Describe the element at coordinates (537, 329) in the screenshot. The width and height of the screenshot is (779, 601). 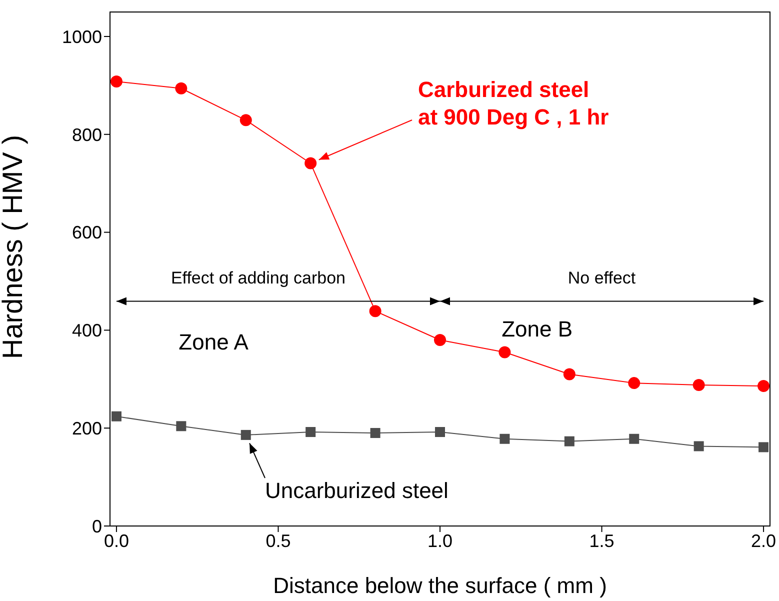
I see `annotation: Zone B` at that location.